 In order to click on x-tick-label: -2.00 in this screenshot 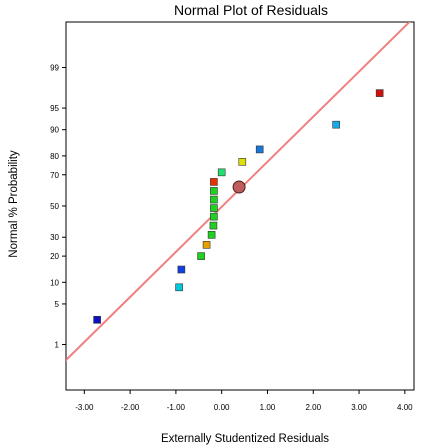, I will do `click(130, 407)`.